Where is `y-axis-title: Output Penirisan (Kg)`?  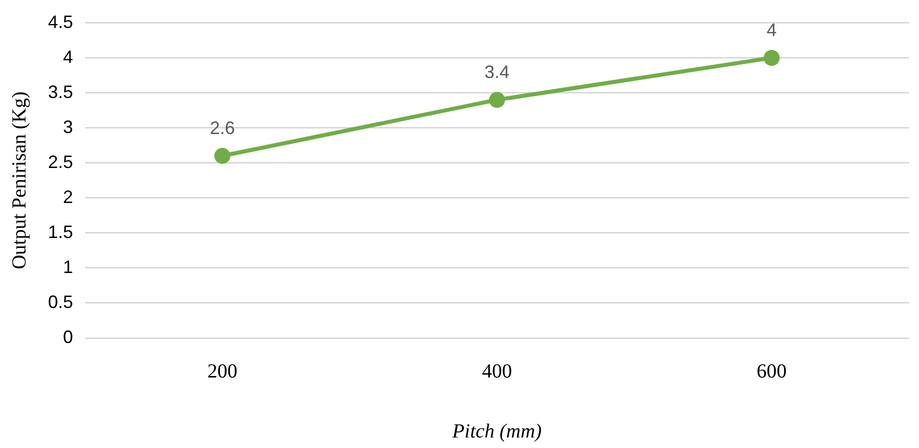
y-axis-title: Output Penirisan (Kg) is located at coordinates (19, 181).